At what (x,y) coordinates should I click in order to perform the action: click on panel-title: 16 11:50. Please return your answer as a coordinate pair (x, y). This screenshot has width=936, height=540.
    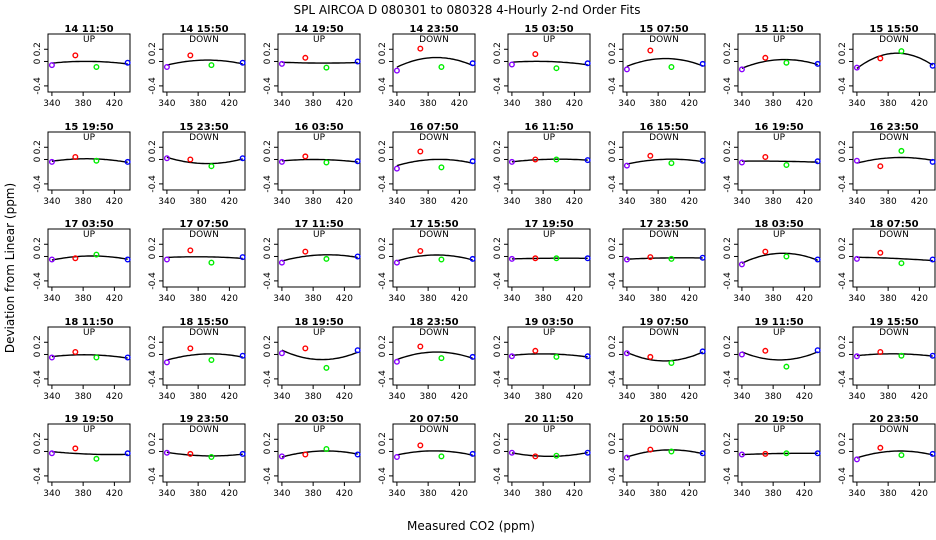
    Looking at the image, I should click on (548, 127).